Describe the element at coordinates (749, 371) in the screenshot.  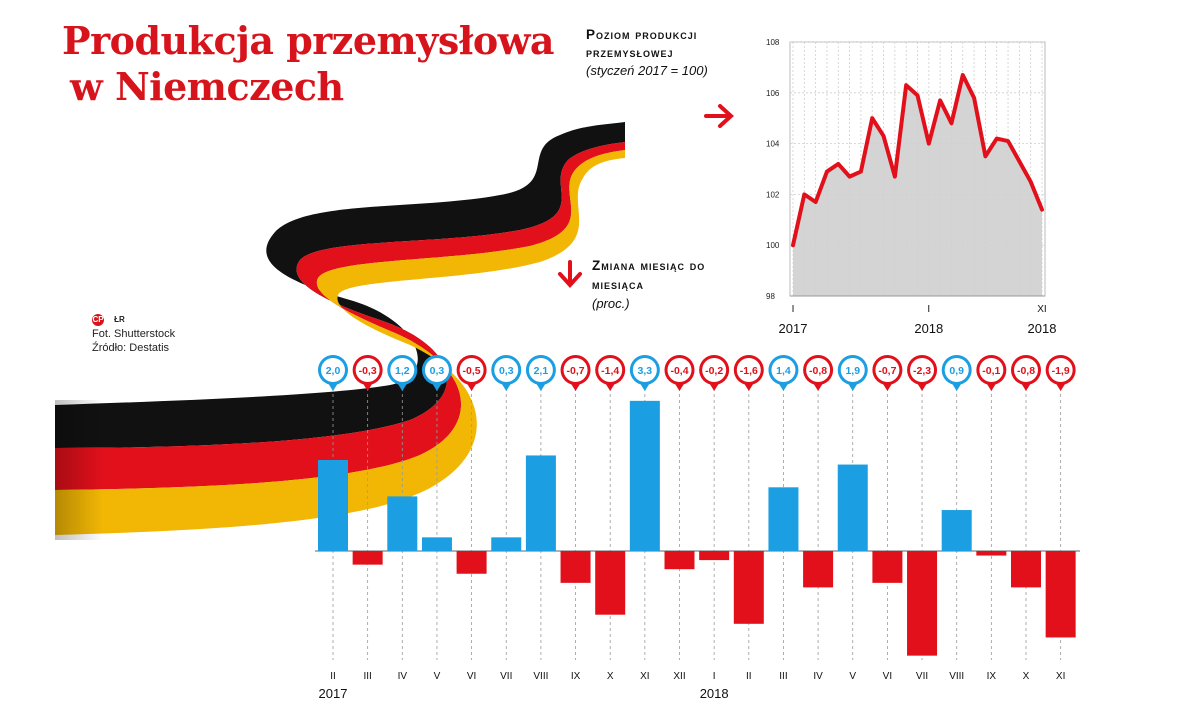
I see `change-value-label: -1,6` at that location.